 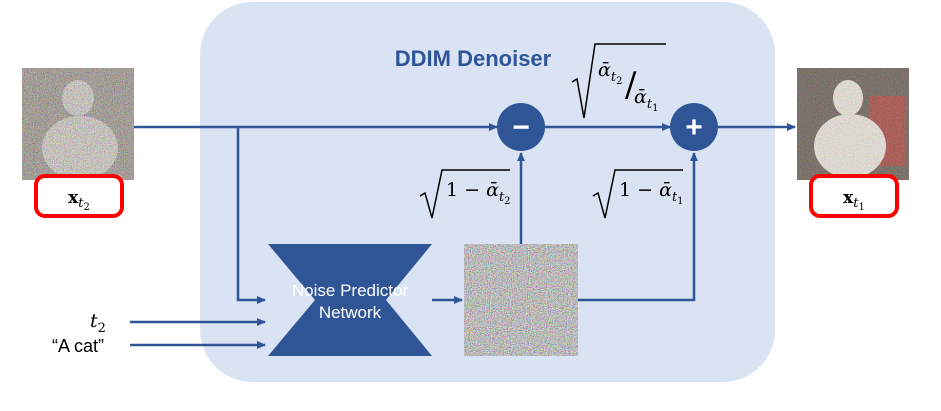 I want to click on subtract-symbol: −, so click(x=521, y=127).